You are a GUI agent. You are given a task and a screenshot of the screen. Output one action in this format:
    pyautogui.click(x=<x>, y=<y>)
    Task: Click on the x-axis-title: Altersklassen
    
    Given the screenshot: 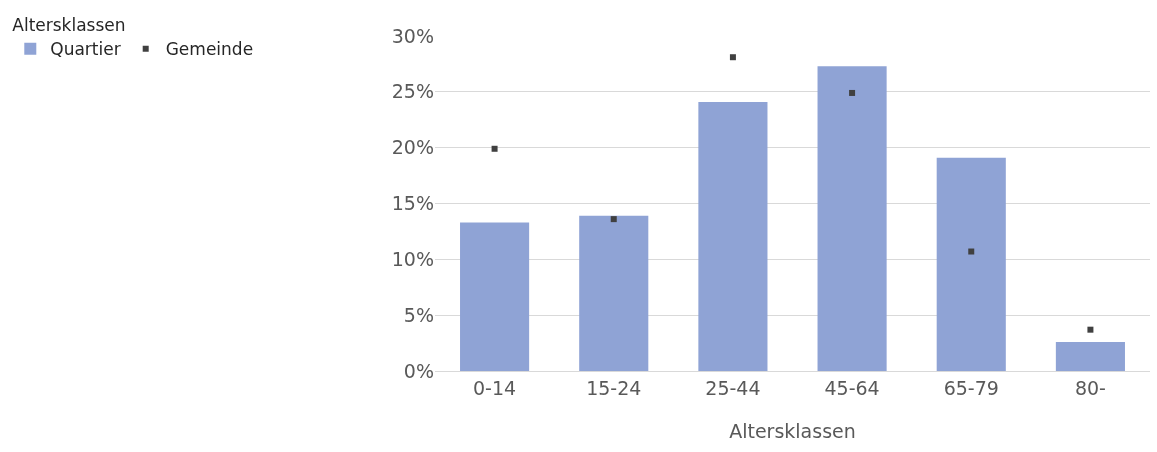 What is the action you would take?
    pyautogui.click(x=792, y=431)
    